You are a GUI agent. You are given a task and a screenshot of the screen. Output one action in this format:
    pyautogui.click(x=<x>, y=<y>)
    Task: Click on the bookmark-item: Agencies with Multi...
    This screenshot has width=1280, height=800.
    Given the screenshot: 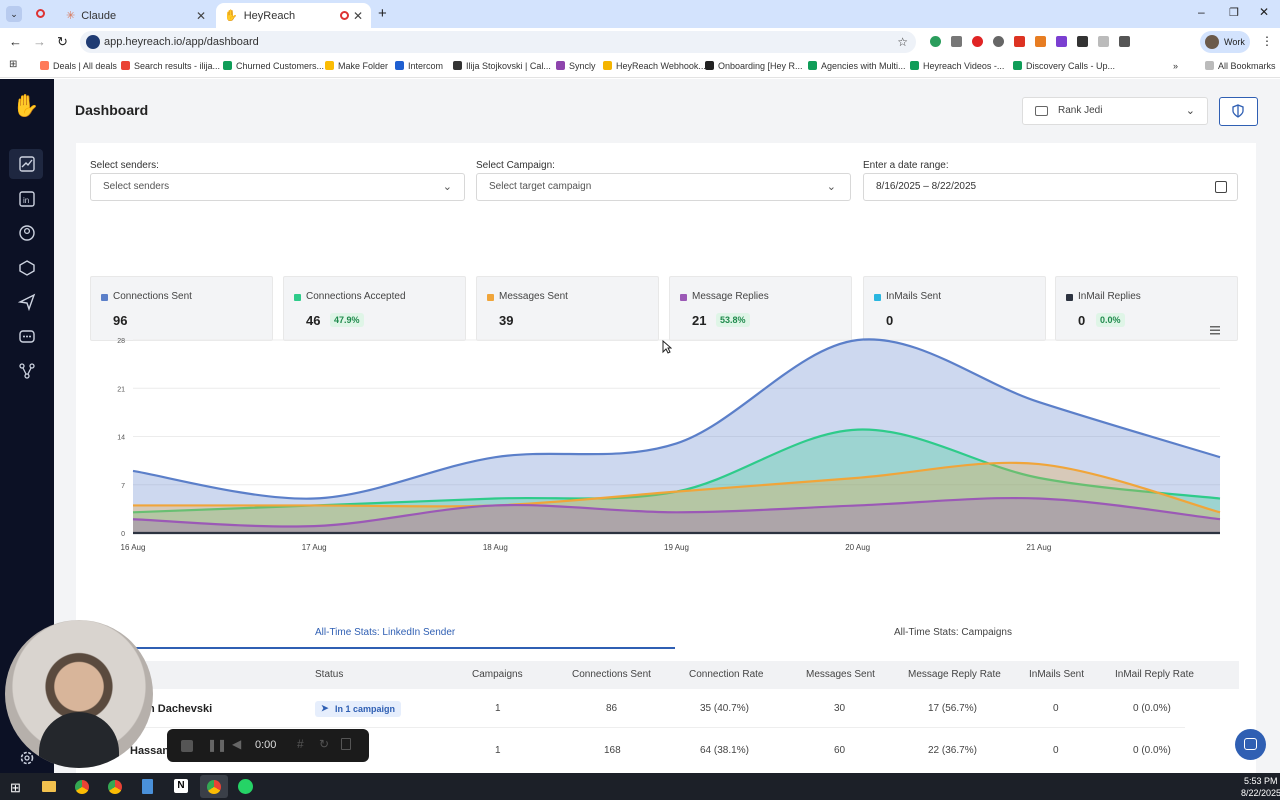 What is the action you would take?
    pyautogui.click(x=857, y=66)
    